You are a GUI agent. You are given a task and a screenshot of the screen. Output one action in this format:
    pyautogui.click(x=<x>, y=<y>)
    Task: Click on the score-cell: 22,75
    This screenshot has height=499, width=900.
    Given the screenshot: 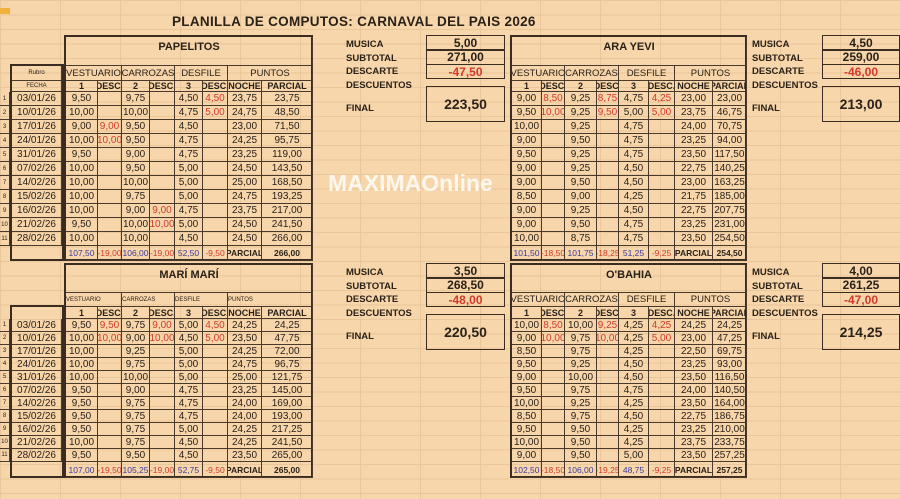 What is the action you would take?
    pyautogui.click(x=694, y=211)
    